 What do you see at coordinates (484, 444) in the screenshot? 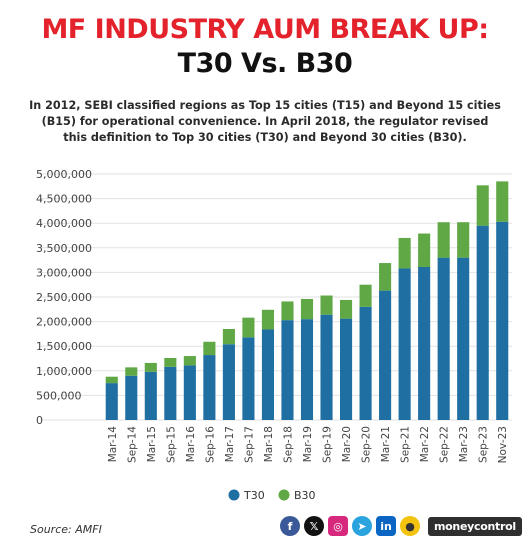
I see `x-tick-label: Sep-23` at bounding box center [484, 444].